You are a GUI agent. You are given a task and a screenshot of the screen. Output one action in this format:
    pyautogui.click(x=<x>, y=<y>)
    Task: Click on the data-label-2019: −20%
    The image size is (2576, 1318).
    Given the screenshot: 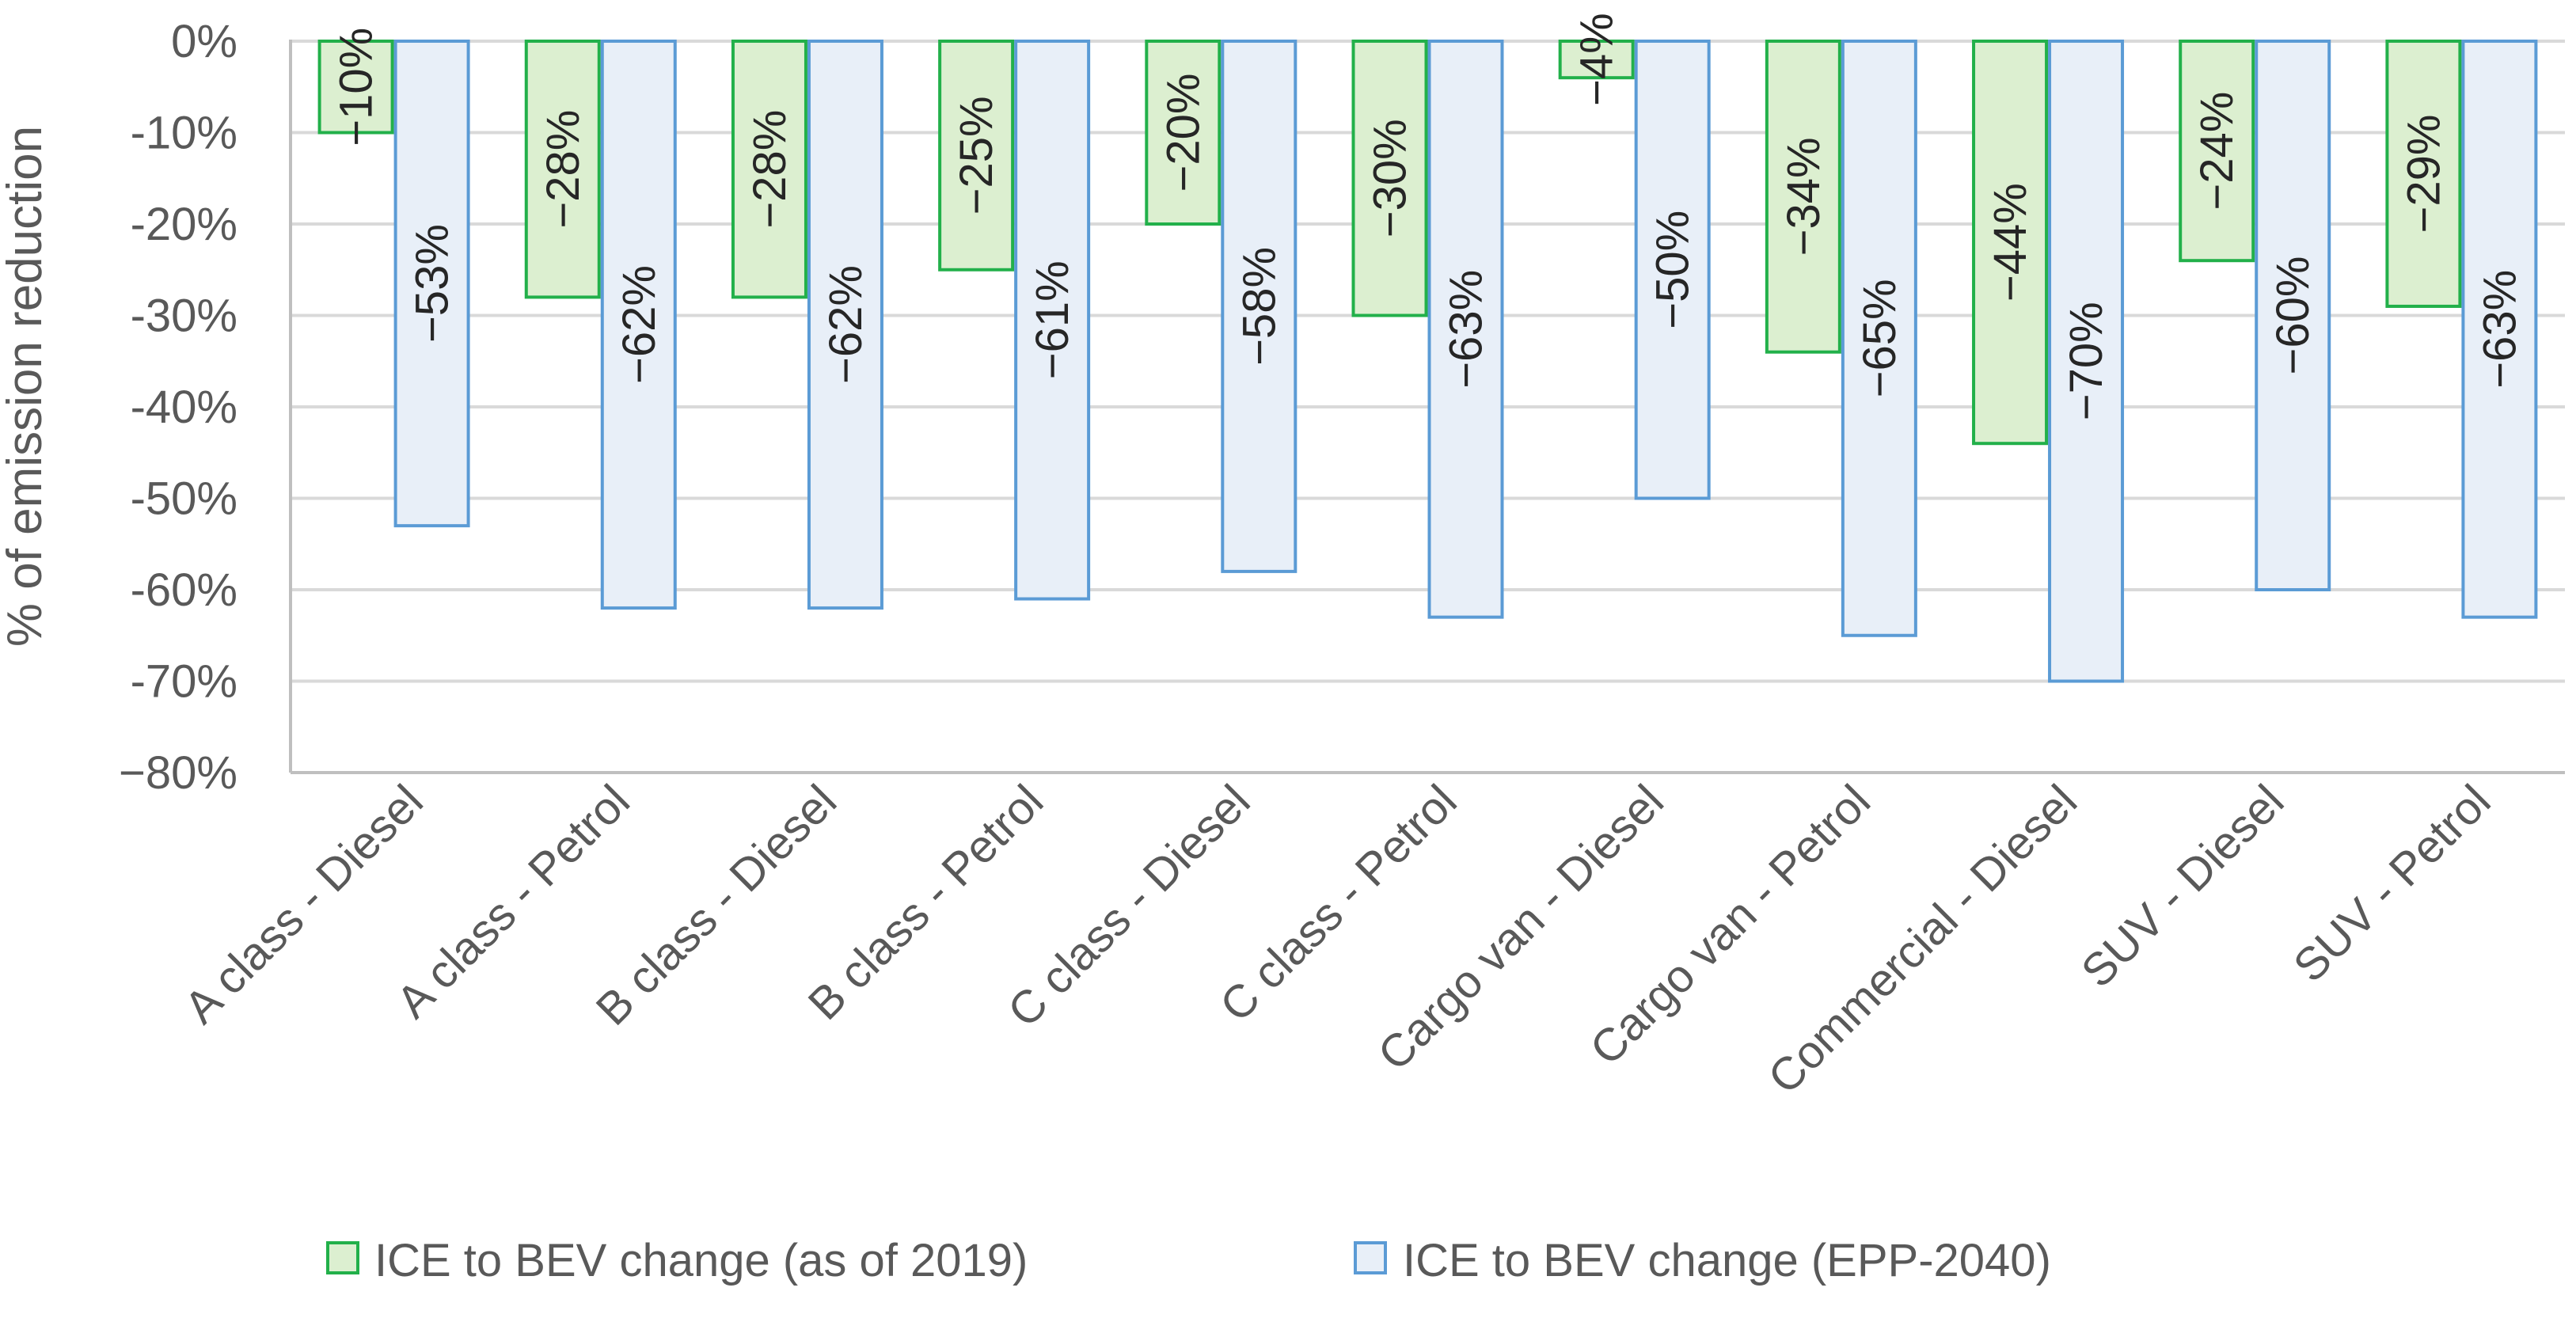 What is the action you would take?
    pyautogui.click(x=1183, y=133)
    